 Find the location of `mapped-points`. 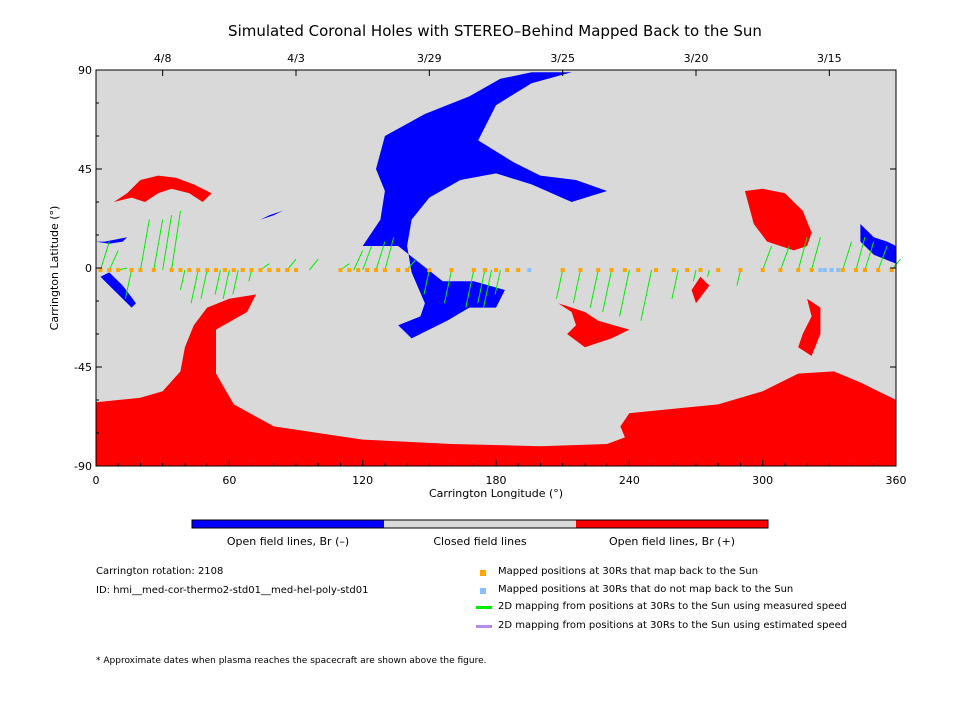

mapped-points is located at coordinates (496, 270).